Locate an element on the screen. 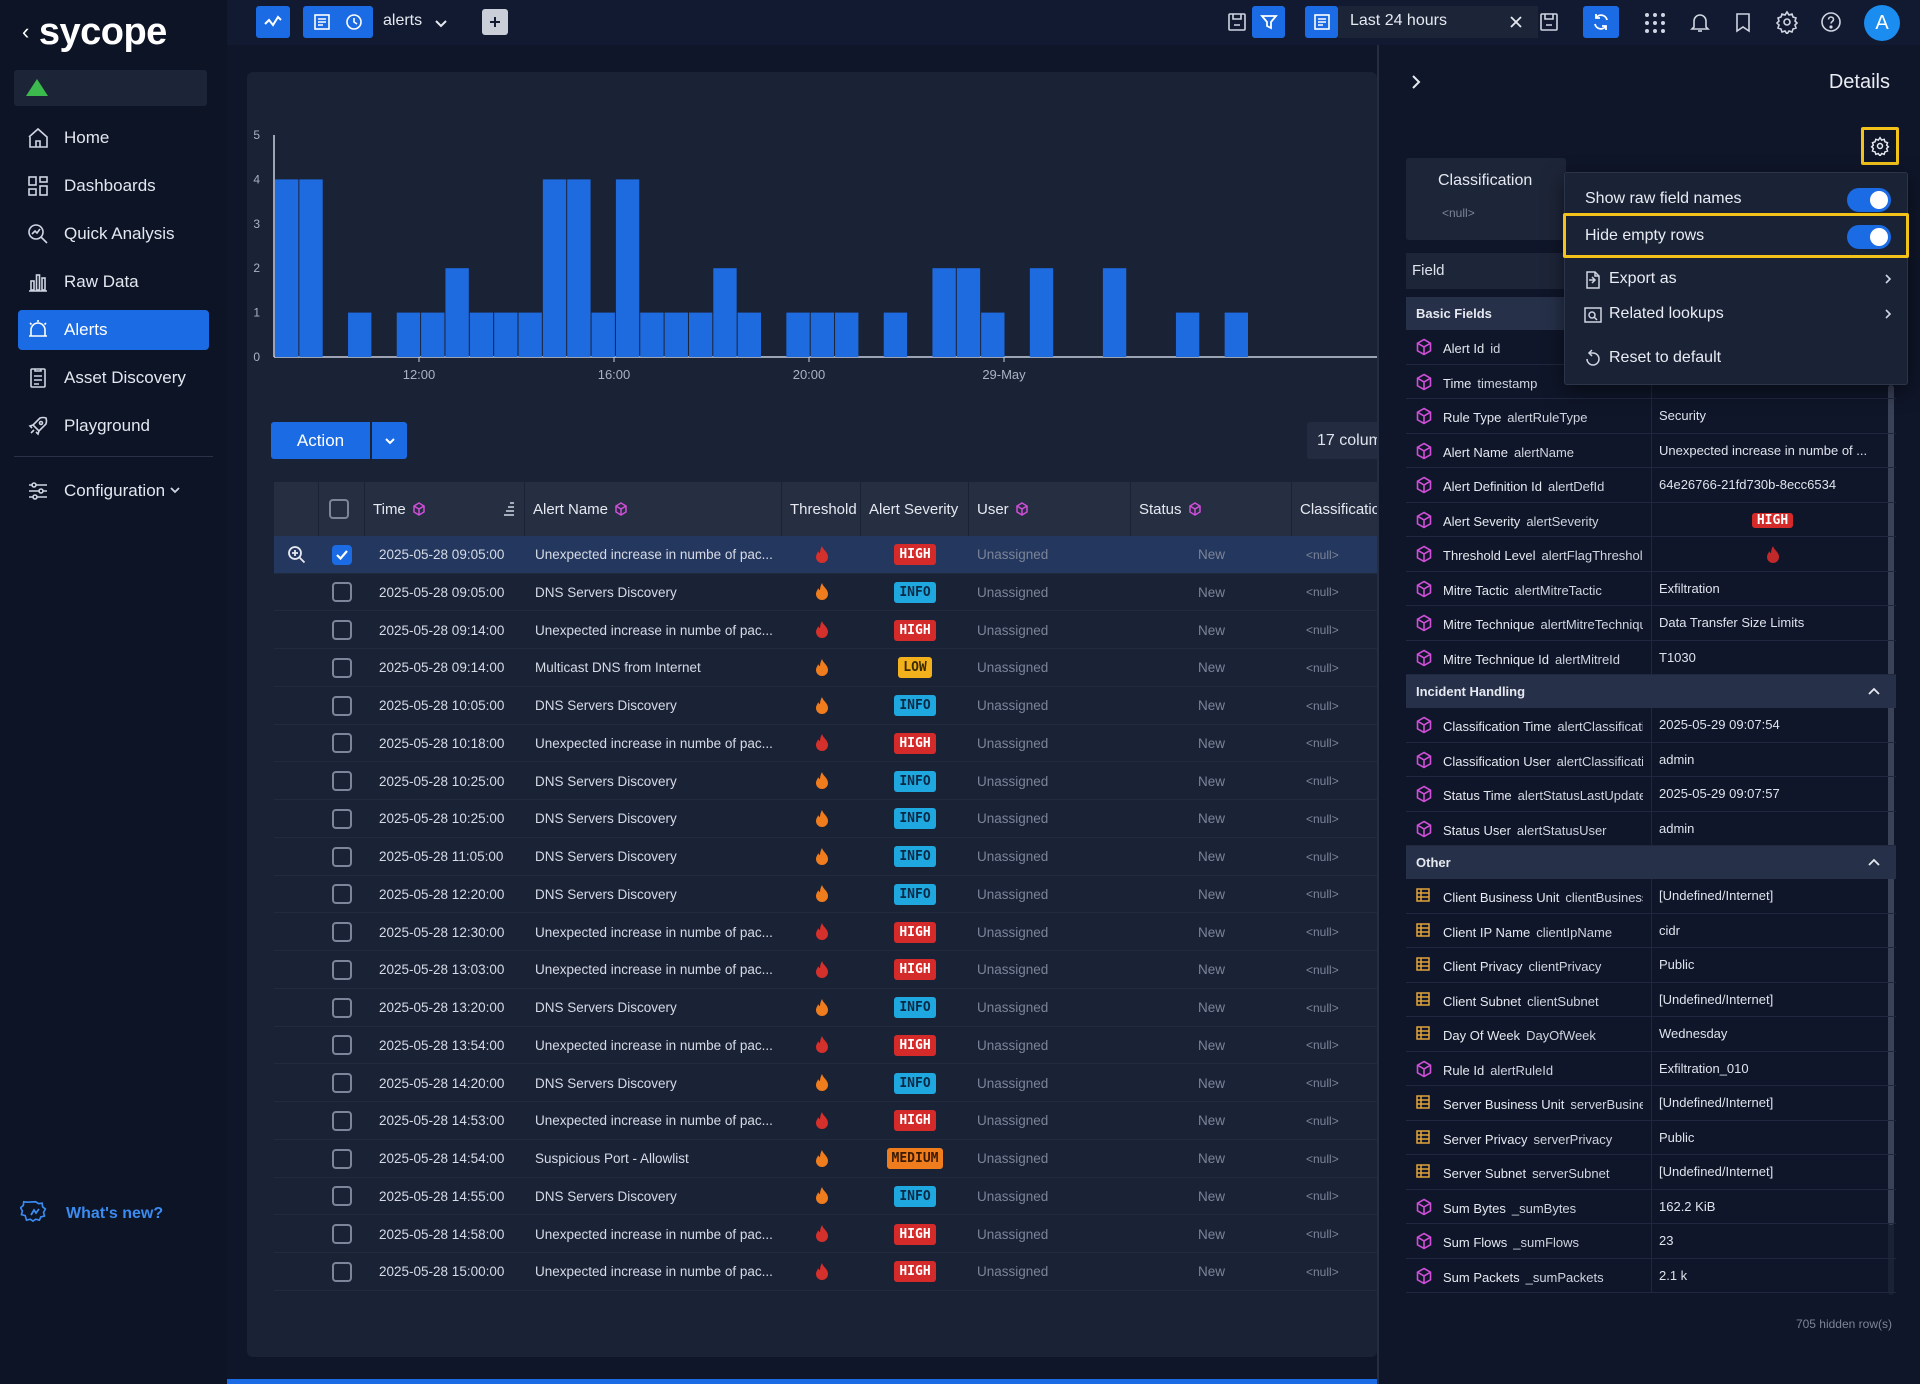 The width and height of the screenshot is (1920, 1384). menu-item-export-as: Export as is located at coordinates (1737, 279).